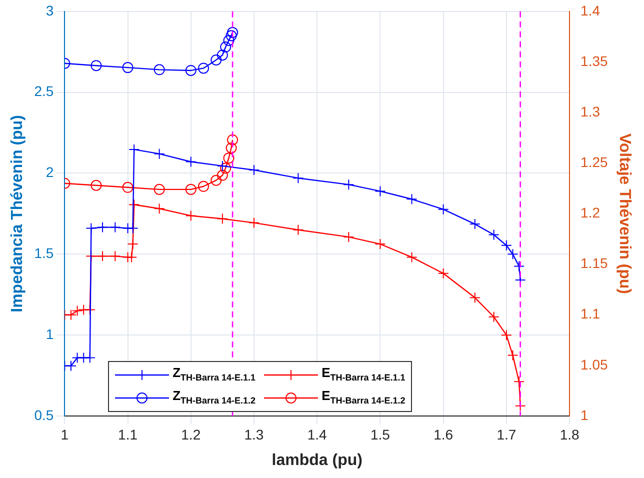  What do you see at coordinates (50, 10) in the screenshot?
I see `y-tick-label: 3` at bounding box center [50, 10].